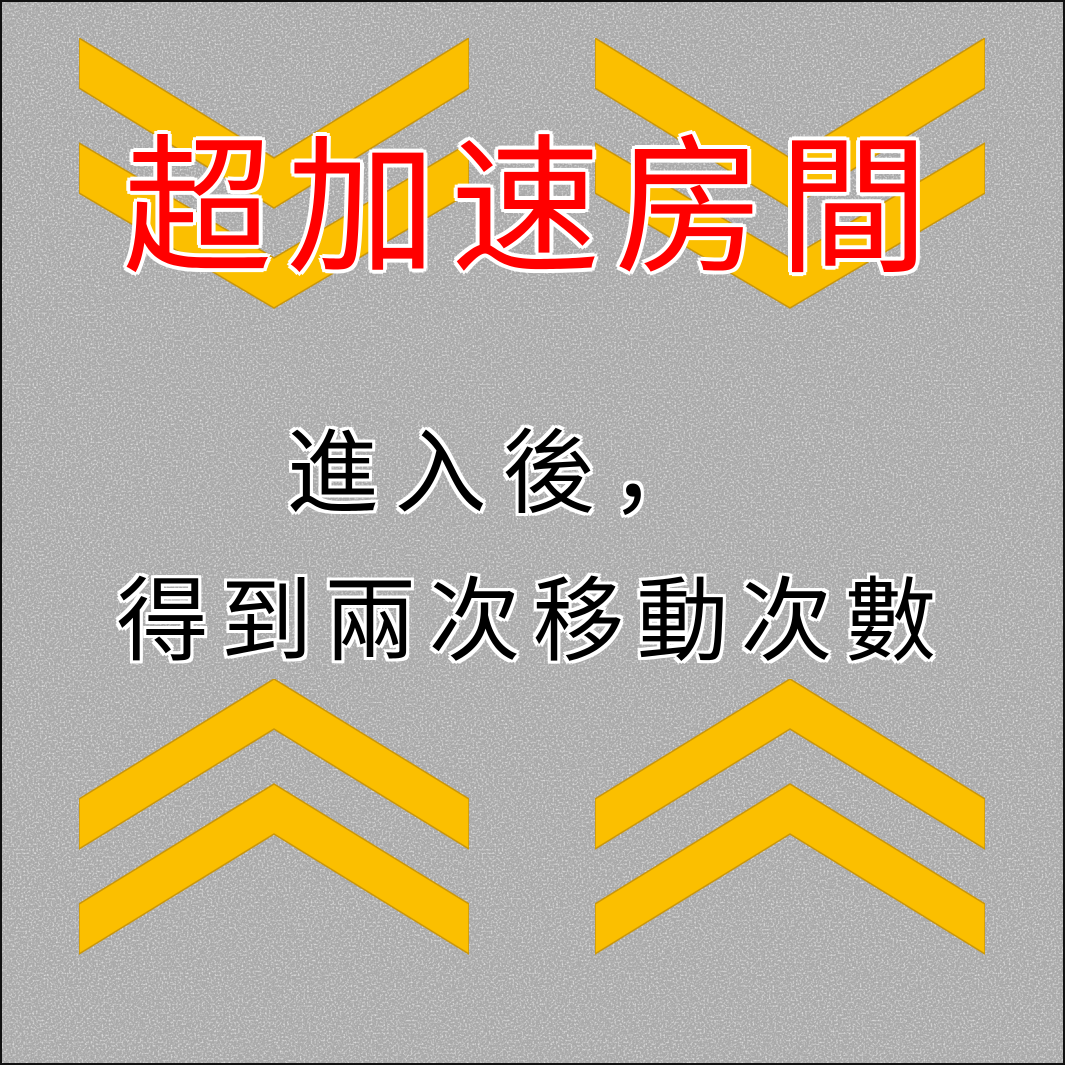  I want to click on card-description-line-1: 進入後，, so click(502, 473).